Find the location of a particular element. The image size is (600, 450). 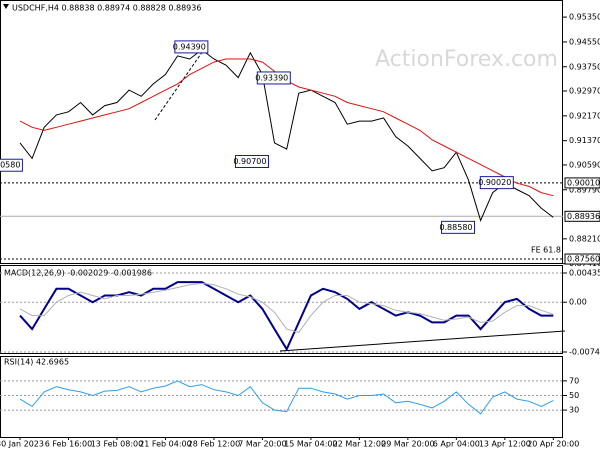

x-tick-label: 30 Jan 2023 is located at coordinates (22, 444).